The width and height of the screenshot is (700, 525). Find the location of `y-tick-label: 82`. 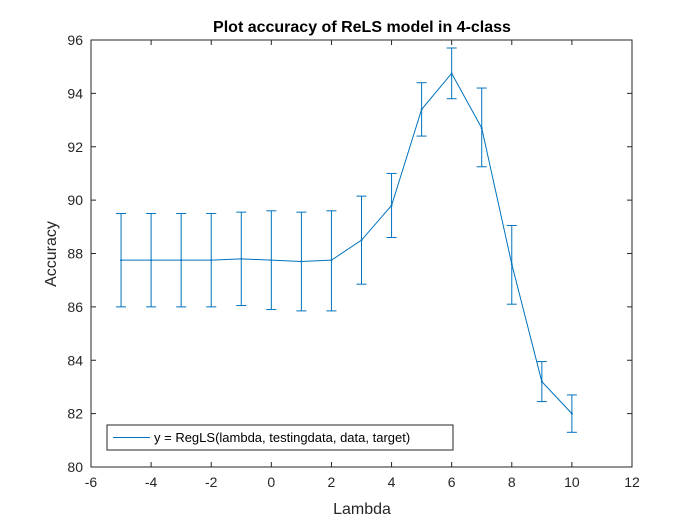

y-tick-label: 82 is located at coordinates (75, 414).